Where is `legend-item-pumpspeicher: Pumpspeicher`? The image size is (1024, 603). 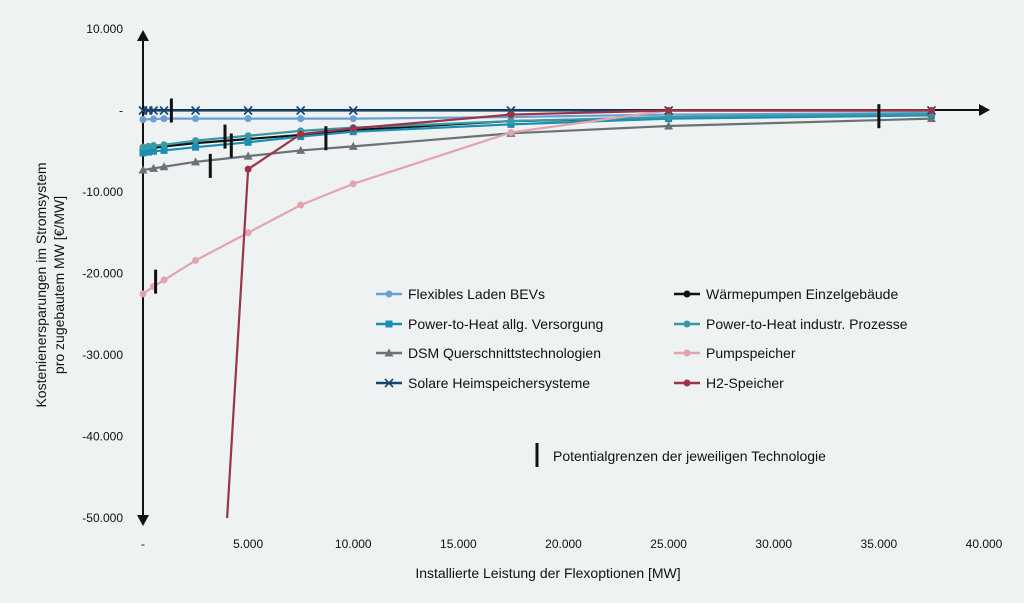
legend-item-pumpspeicher: Pumpspeicher is located at coordinates (735, 353).